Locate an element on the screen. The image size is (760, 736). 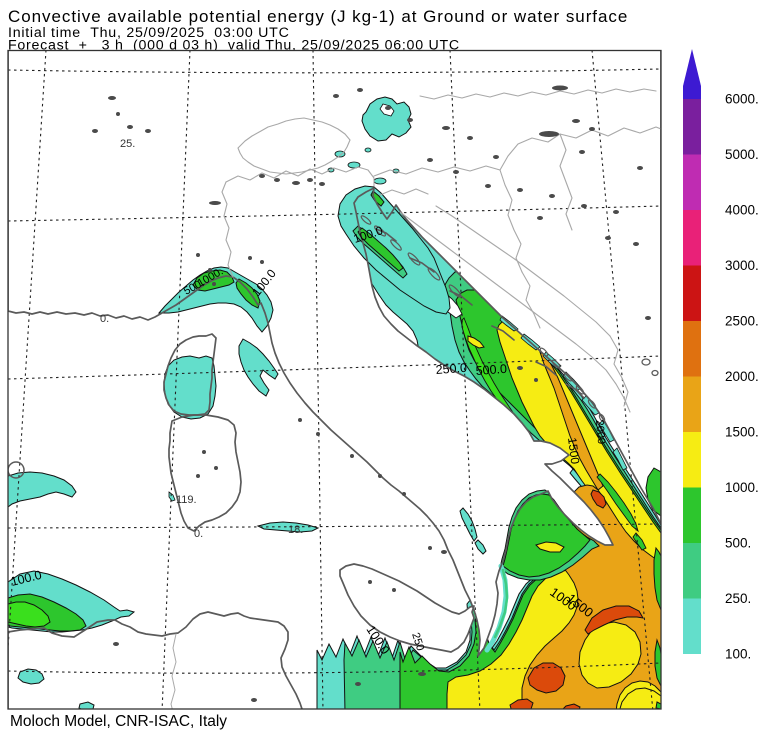
svg-text: 2000. is located at coordinates (742, 376).